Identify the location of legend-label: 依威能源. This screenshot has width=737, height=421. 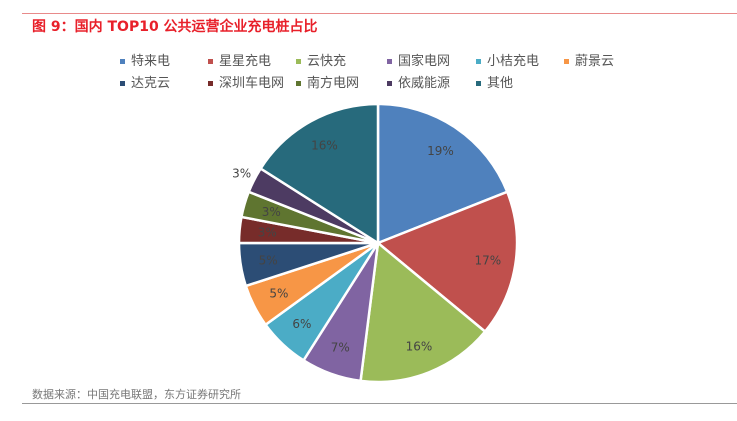
(424, 83).